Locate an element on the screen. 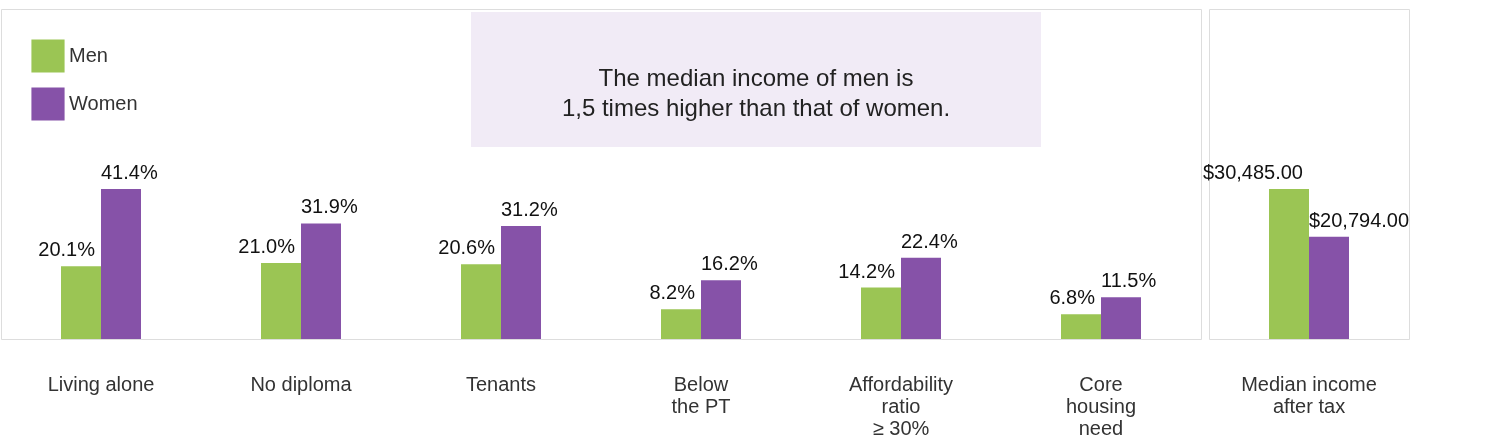 Image resolution: width=1490 pixels, height=441 pixels. text: The median income of men is 1,5 times higher than that of women. is located at coordinates (756, 92).